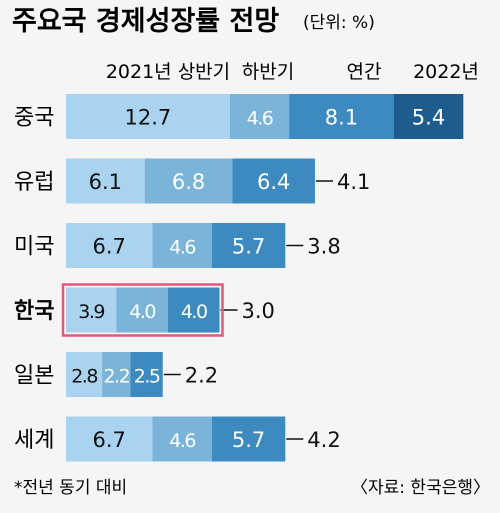  Describe the element at coordinates (34, 311) in the screenshot. I see `category-label: 한국` at that location.